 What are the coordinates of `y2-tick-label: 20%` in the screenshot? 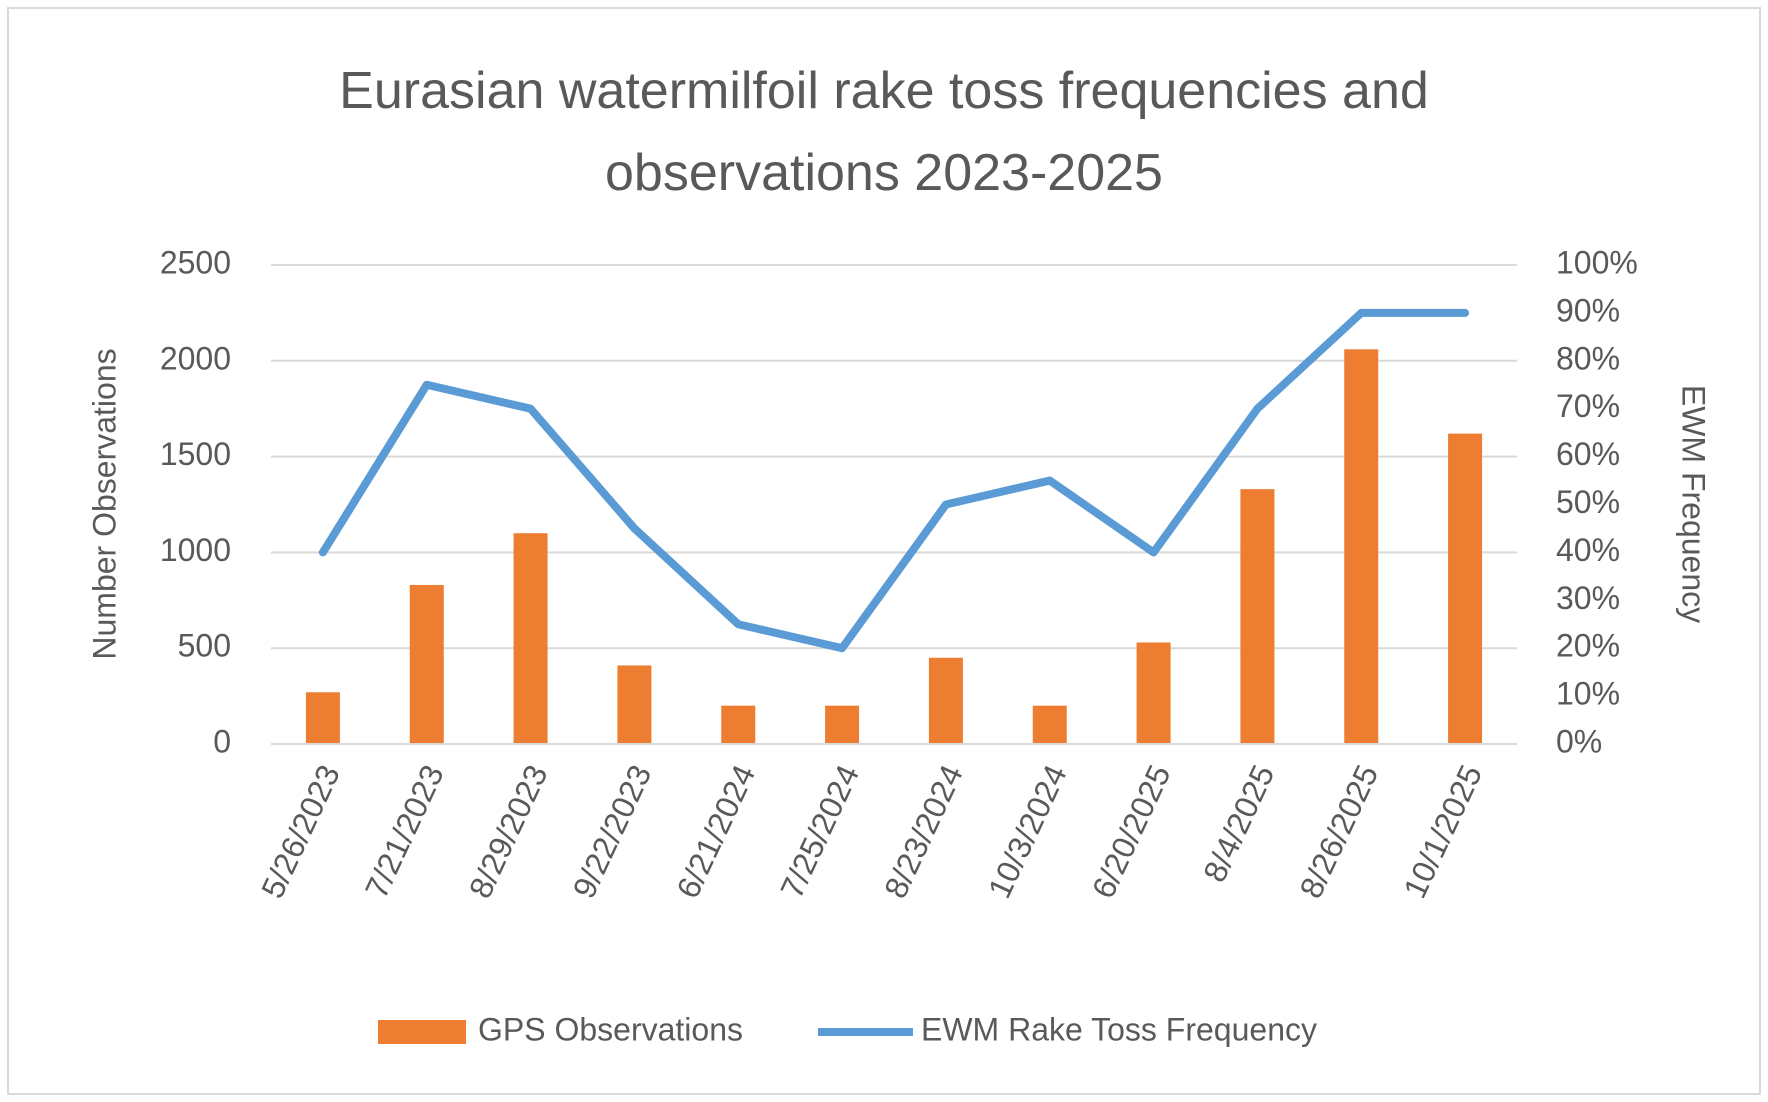 It's located at (1588, 646).